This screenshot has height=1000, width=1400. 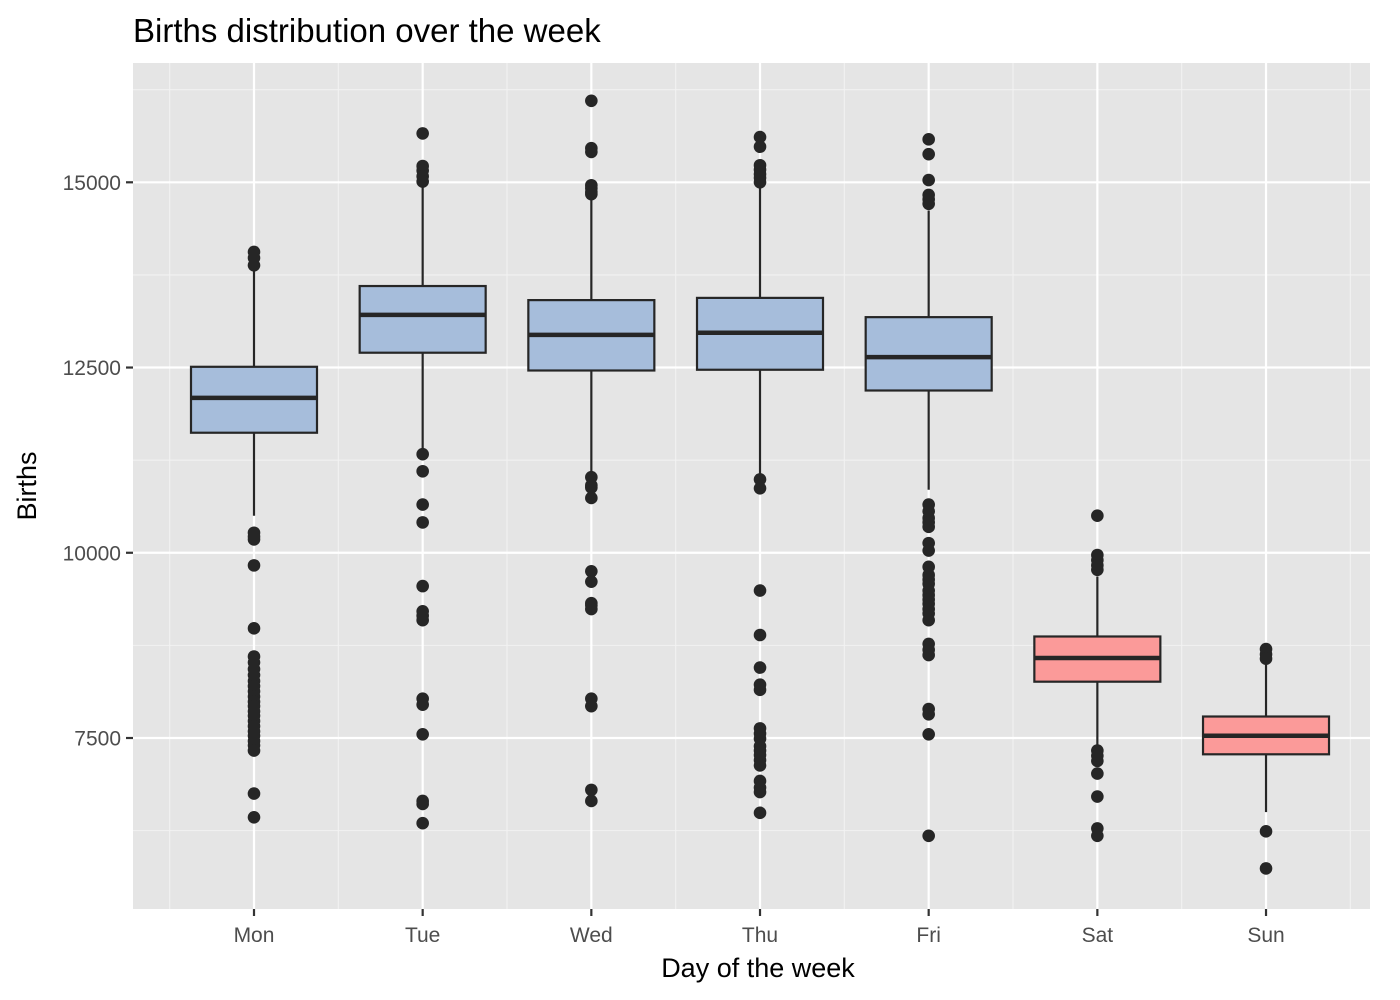 I want to click on box-tue, so click(x=422, y=478).